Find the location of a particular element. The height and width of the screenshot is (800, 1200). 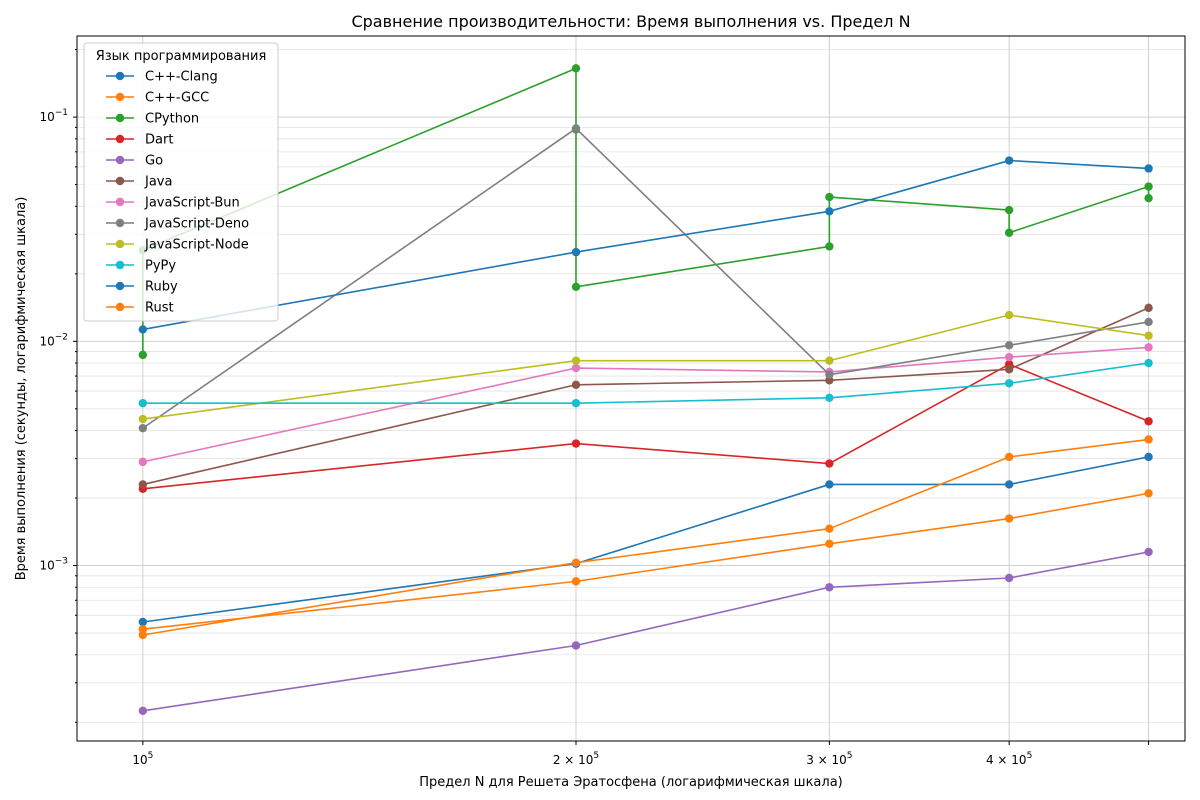

legend-label: Go is located at coordinates (154, 161).